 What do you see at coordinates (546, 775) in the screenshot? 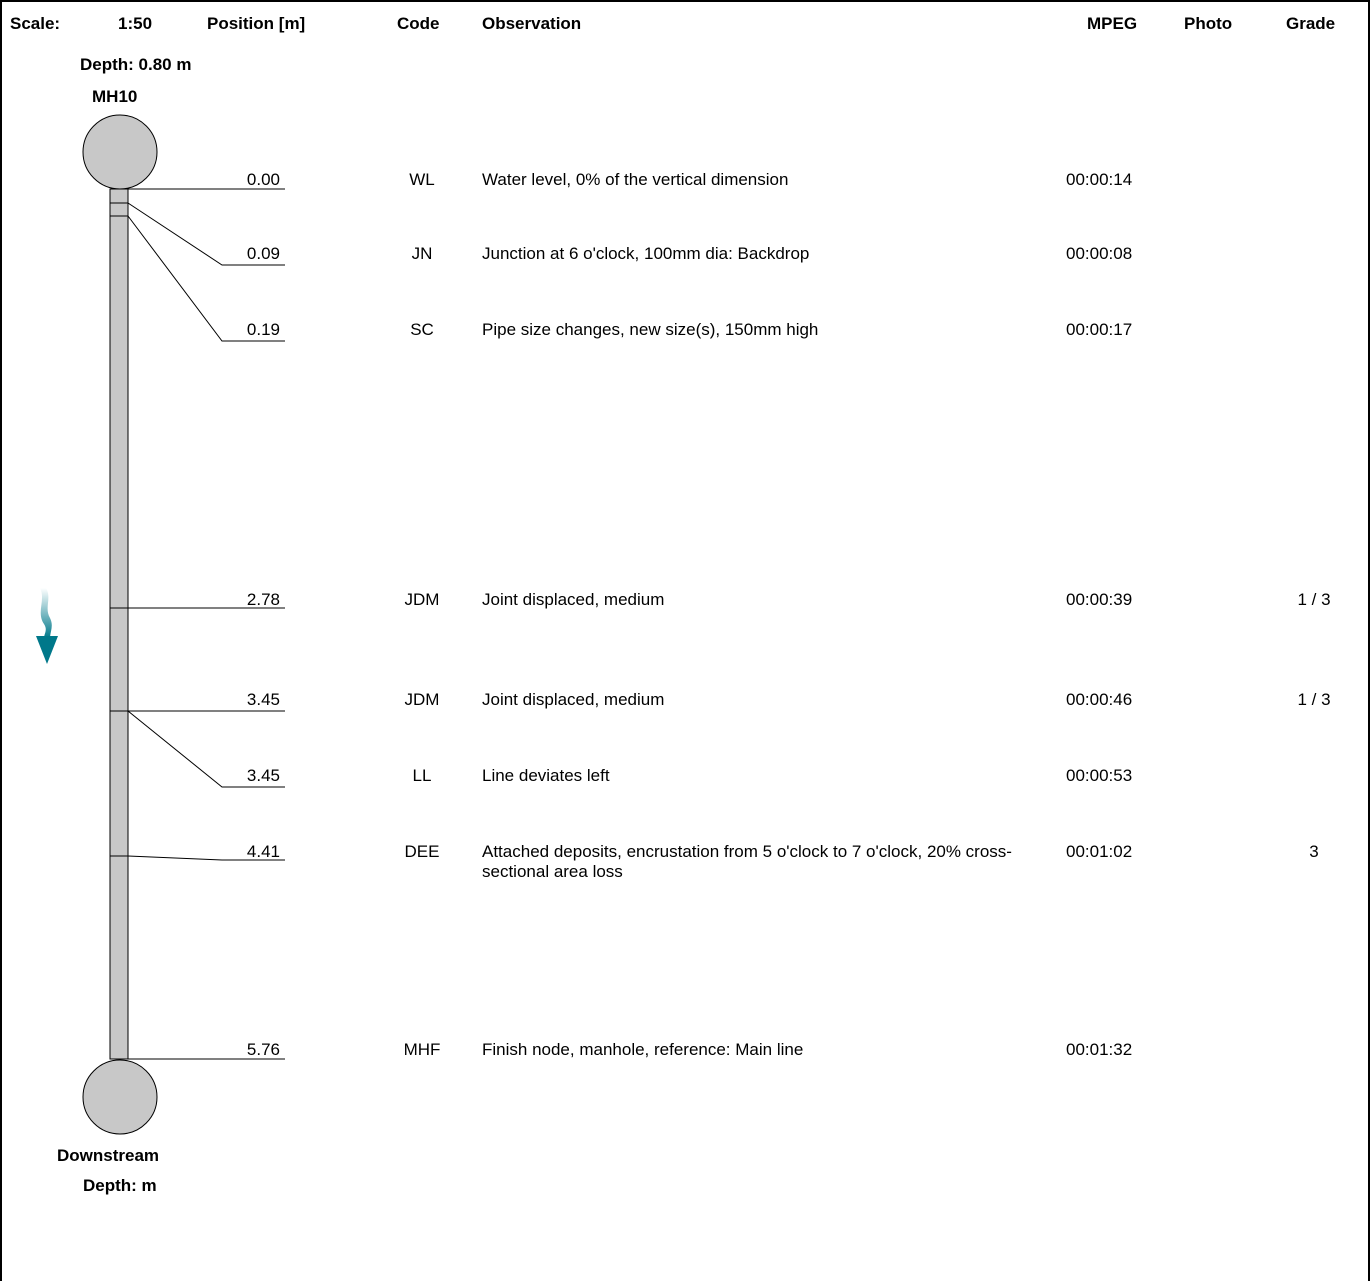
I see `observation-text: Line deviates left` at bounding box center [546, 775].